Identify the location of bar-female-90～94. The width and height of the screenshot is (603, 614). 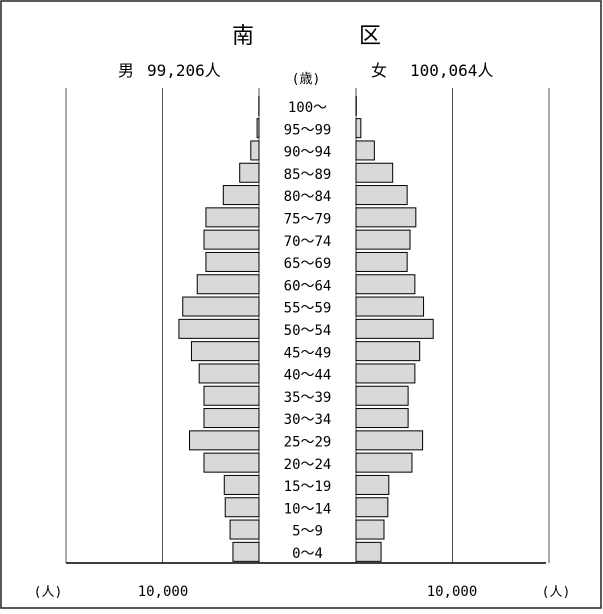
(365, 150).